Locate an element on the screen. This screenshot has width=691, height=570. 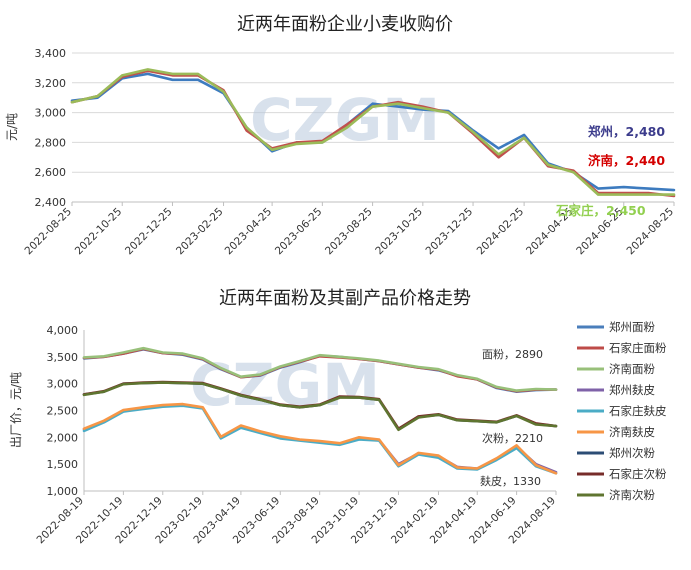
legend-label: 济南次粉 is located at coordinates (632, 495).